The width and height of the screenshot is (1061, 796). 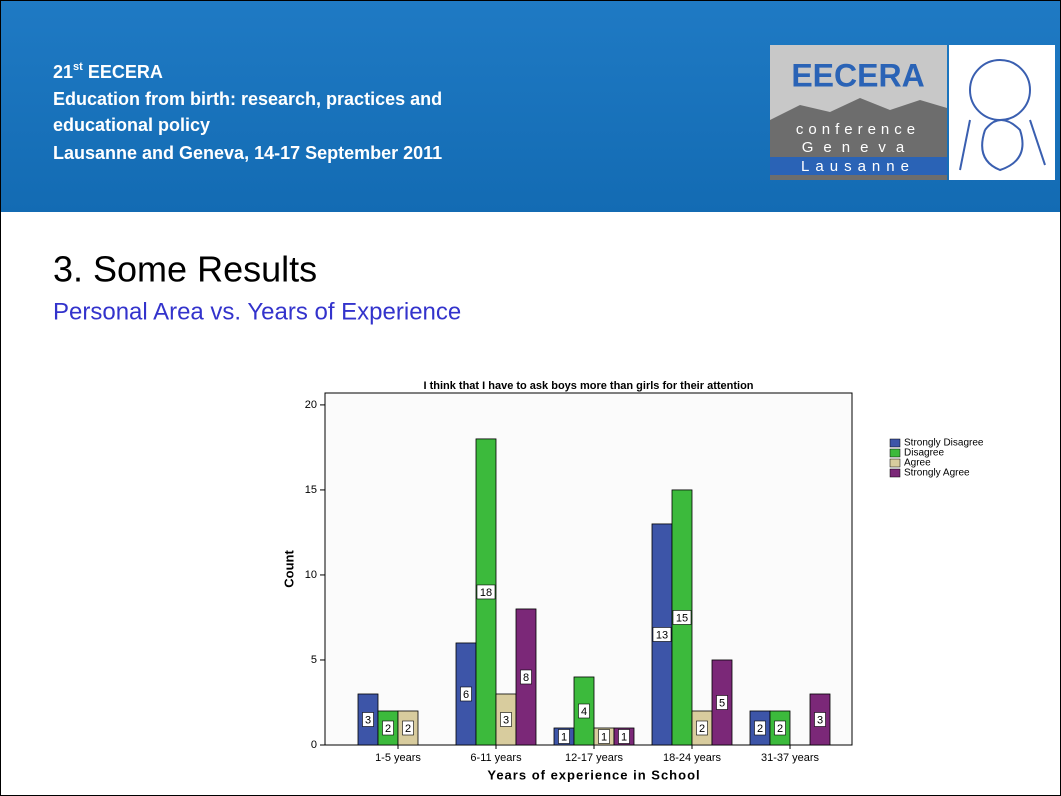 I want to click on logo-word: Lausanne, so click(x=858, y=166).